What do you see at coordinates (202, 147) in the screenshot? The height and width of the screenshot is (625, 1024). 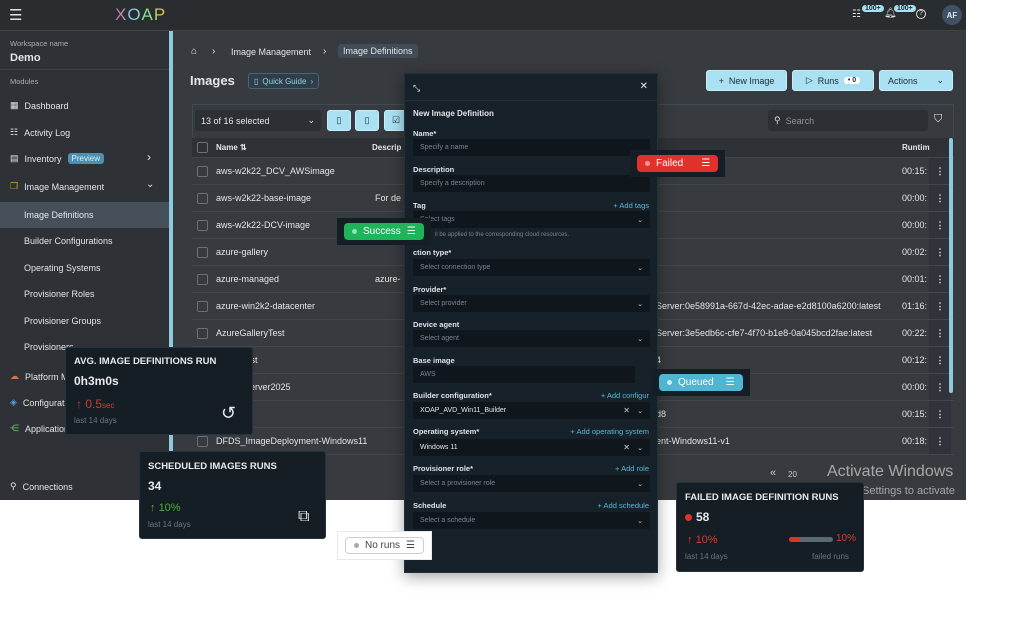 I see `select-all-checkbox` at bounding box center [202, 147].